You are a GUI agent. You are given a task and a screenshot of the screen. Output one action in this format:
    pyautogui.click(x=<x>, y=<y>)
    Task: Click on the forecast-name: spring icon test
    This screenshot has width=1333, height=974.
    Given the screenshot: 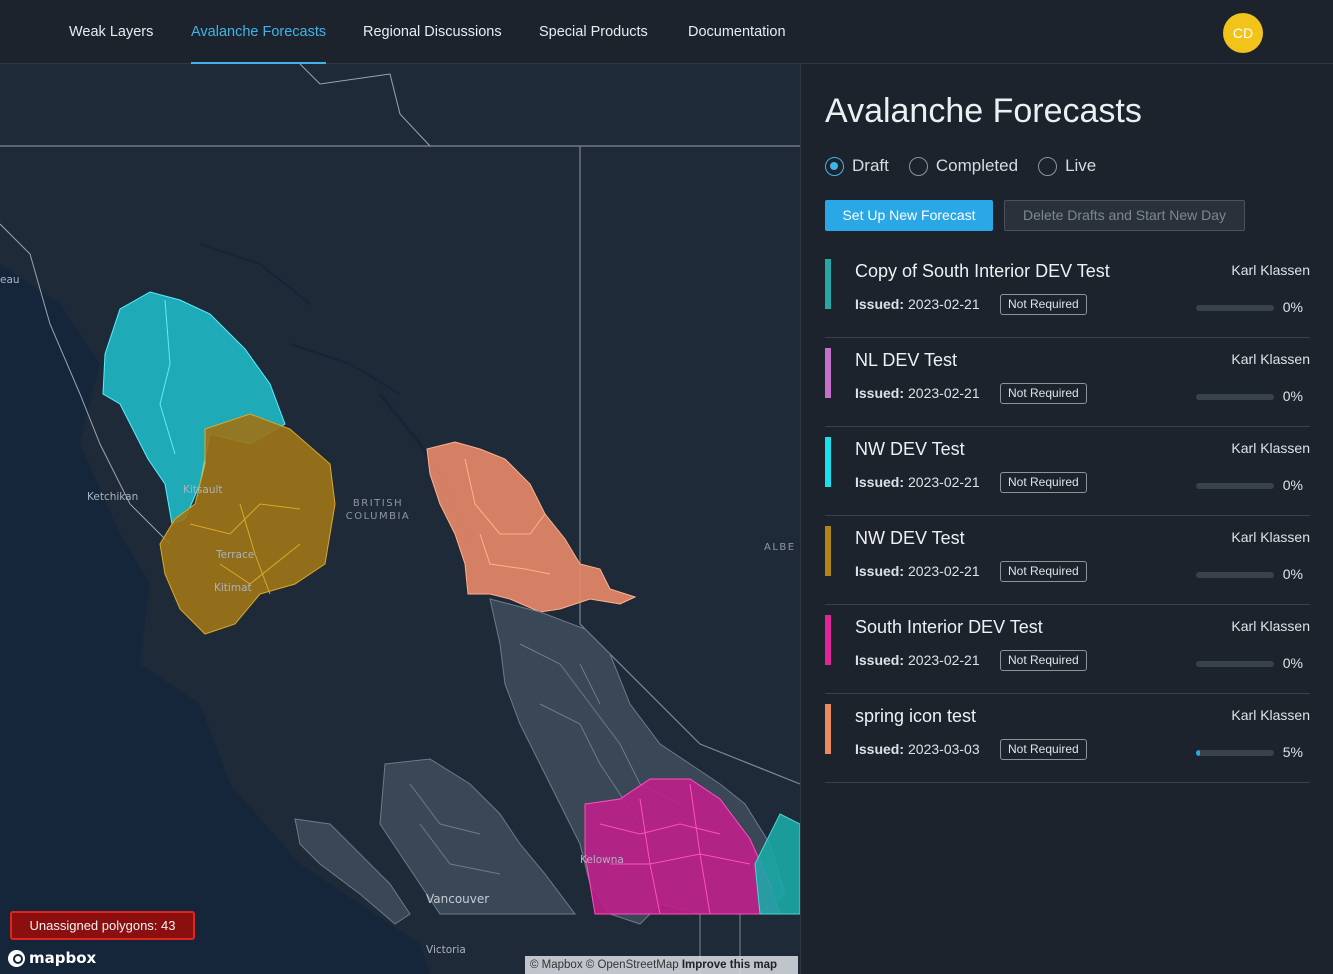 What is the action you would take?
    pyautogui.click(x=916, y=716)
    